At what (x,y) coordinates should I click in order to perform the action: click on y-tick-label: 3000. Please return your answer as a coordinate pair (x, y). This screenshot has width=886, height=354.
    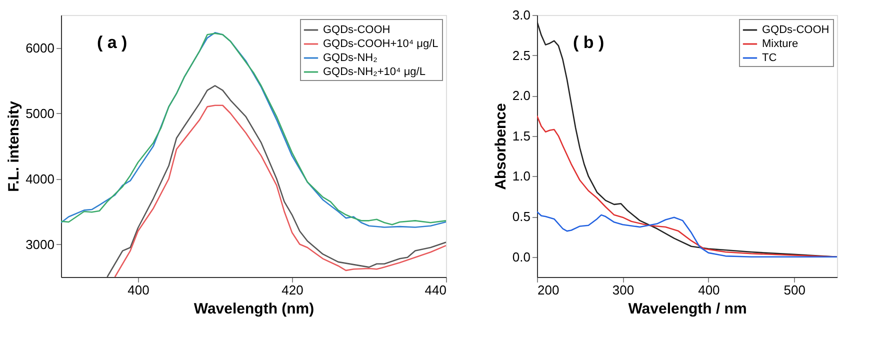
    Looking at the image, I should click on (40, 244).